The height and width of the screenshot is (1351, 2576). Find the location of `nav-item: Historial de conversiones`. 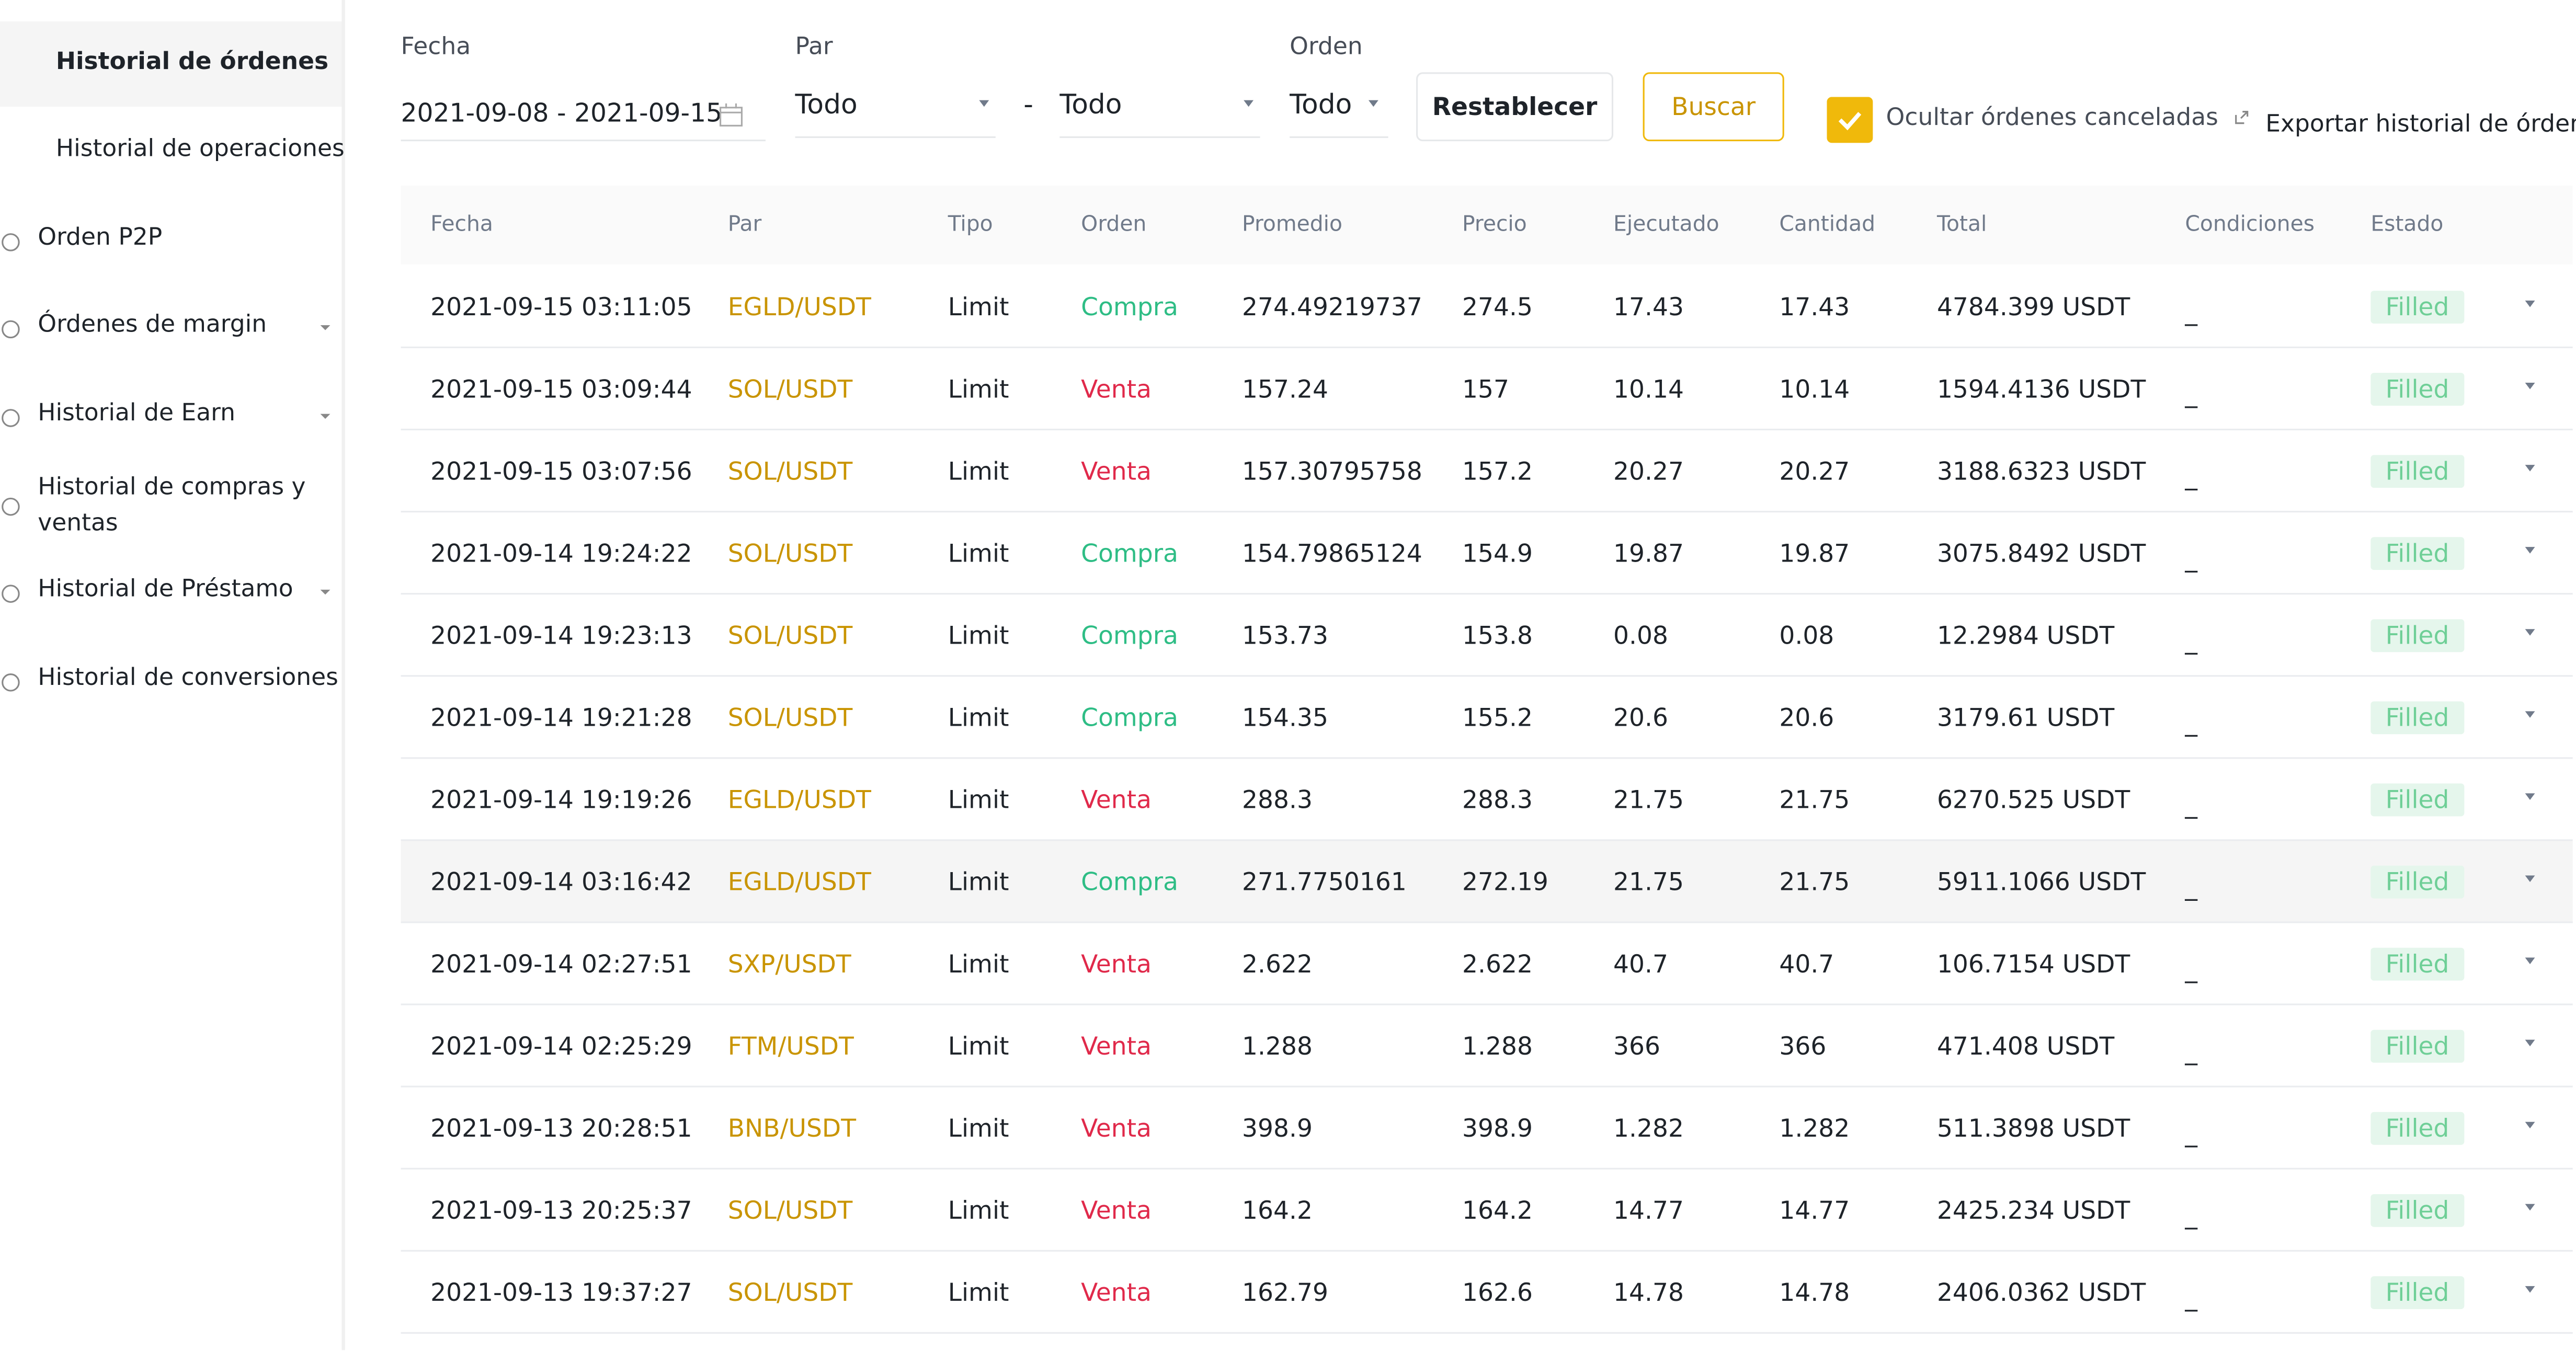

nav-item: Historial de conversiones is located at coordinates (188, 679).